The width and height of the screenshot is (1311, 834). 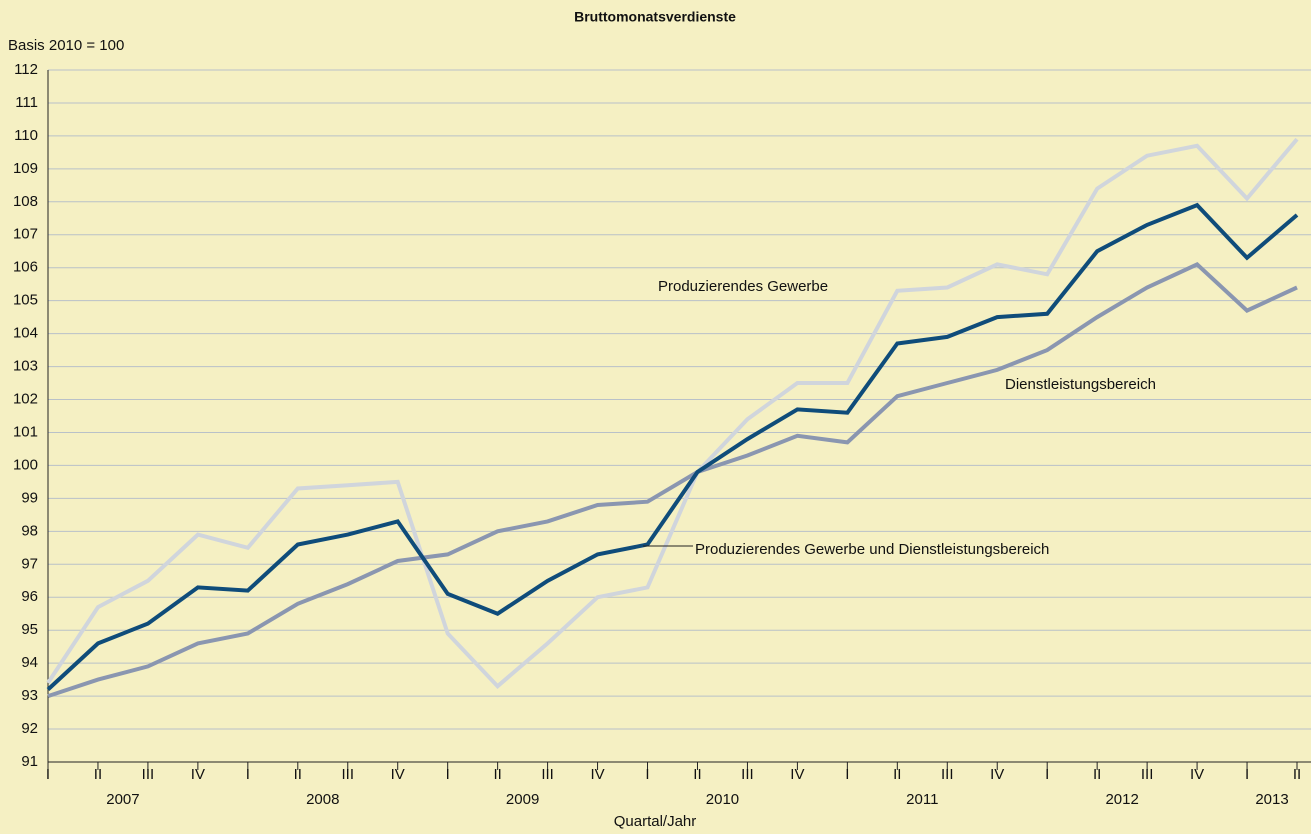 I want to click on y-tick-label: 106, so click(x=25, y=267).